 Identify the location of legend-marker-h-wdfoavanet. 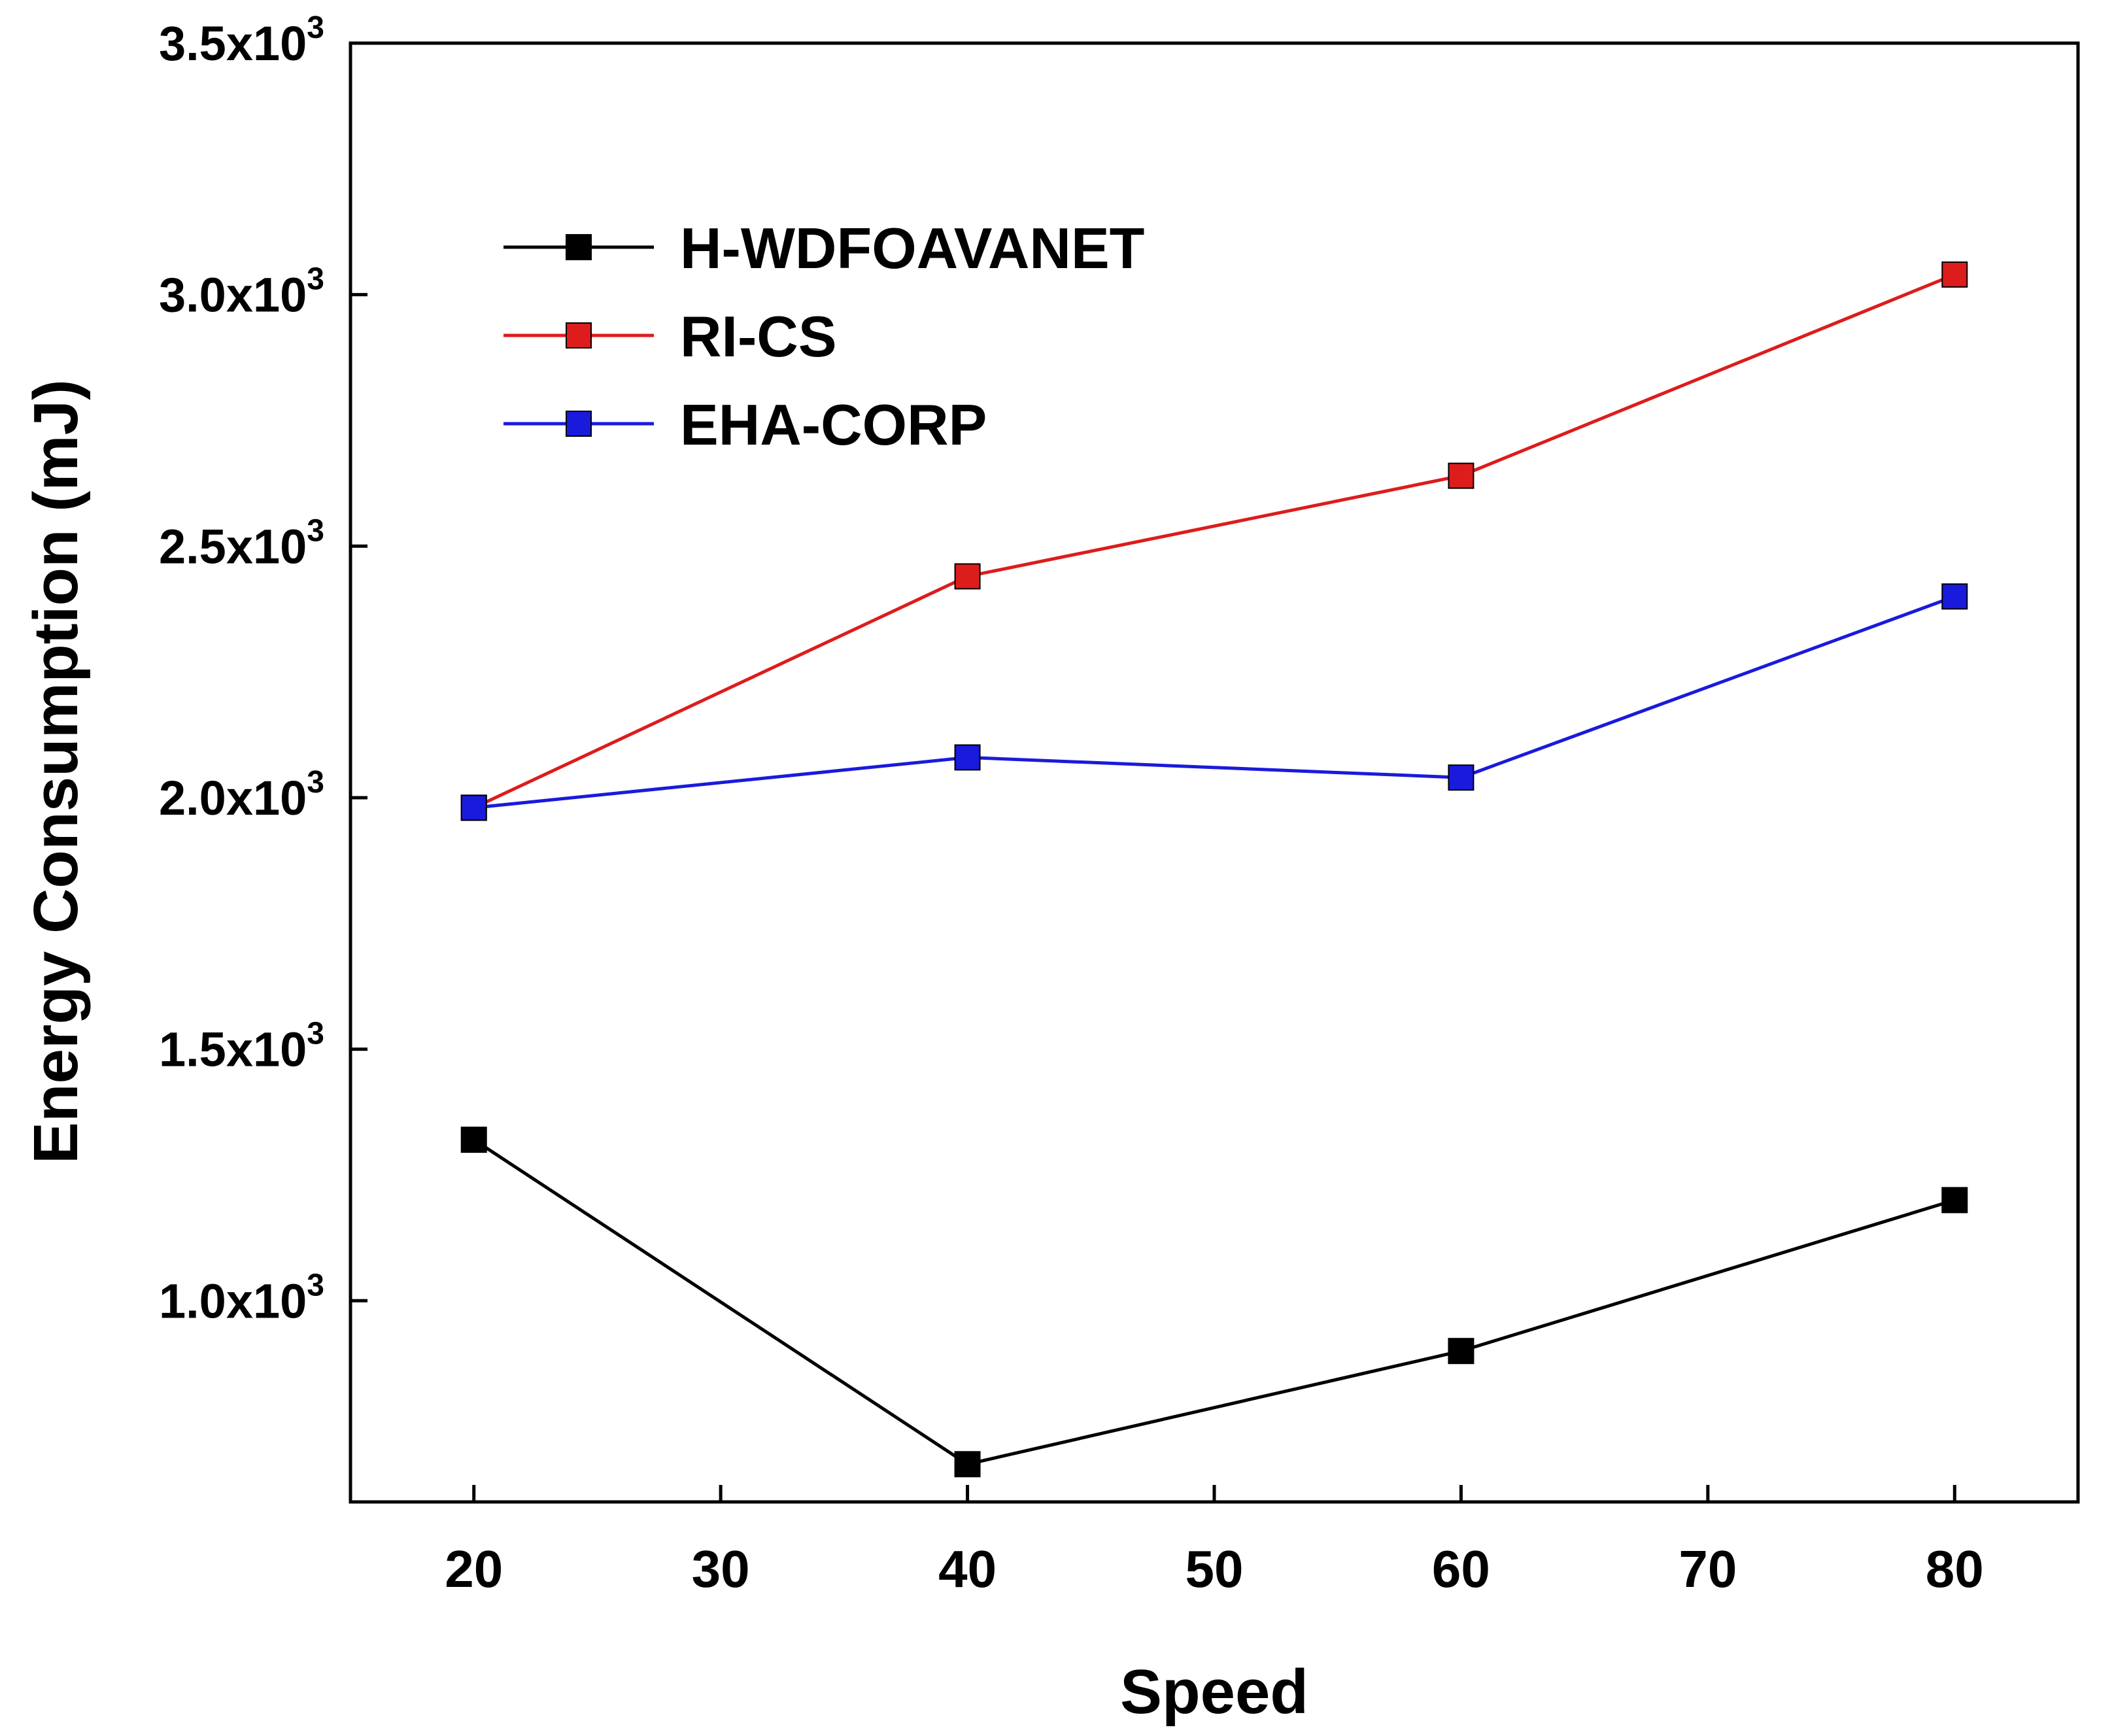
(579, 247).